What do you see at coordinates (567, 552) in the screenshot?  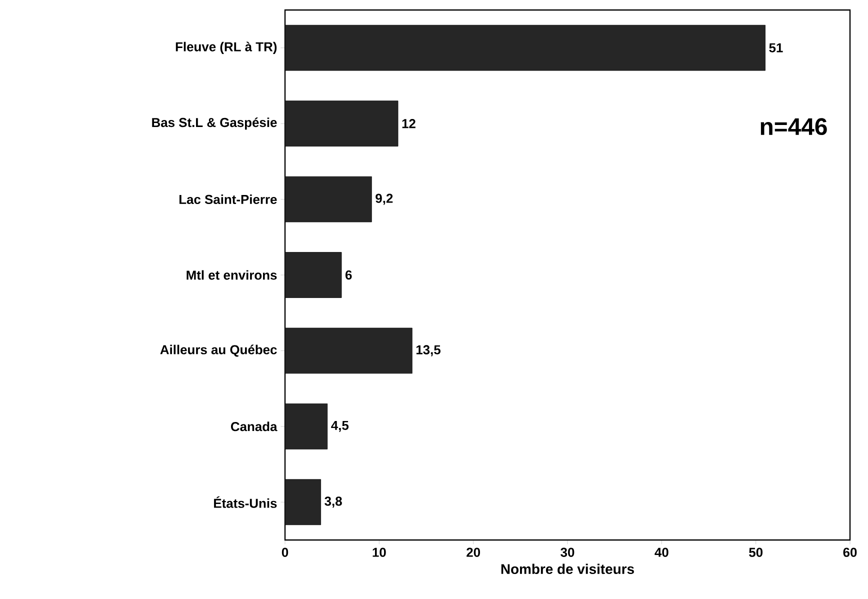 I see `x-tick-label: 30` at bounding box center [567, 552].